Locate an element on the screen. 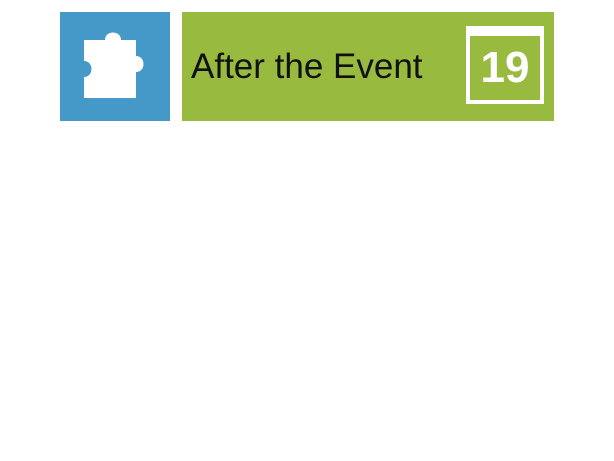 The image size is (614, 461). puzzle-piece-icon is located at coordinates (114, 65).